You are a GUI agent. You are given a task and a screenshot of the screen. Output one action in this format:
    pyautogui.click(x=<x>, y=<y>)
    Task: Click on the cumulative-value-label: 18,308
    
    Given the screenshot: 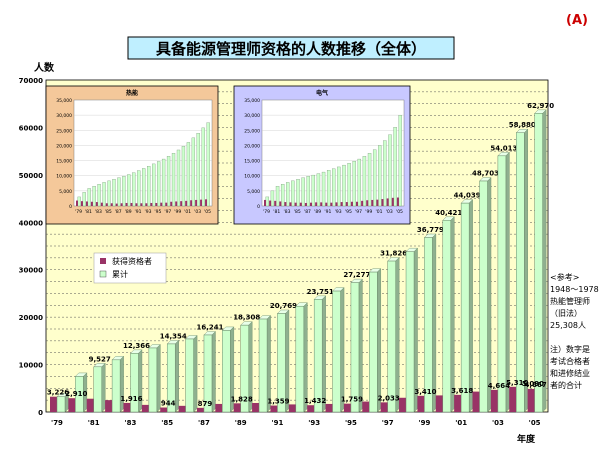 What is the action you would take?
    pyautogui.click(x=246, y=318)
    